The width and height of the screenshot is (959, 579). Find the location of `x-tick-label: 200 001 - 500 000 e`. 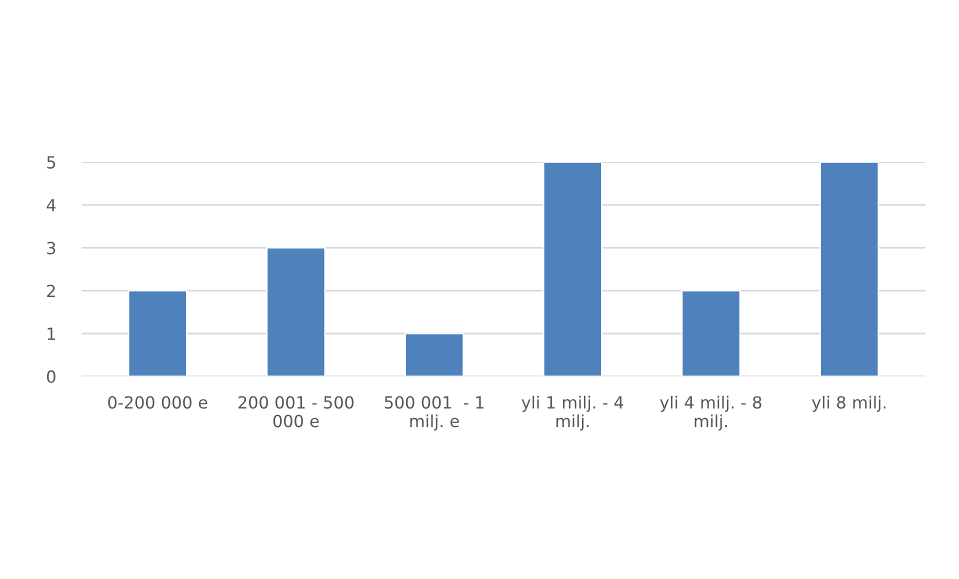

x-tick-label: 200 001 - 500 000 e is located at coordinates (296, 412).